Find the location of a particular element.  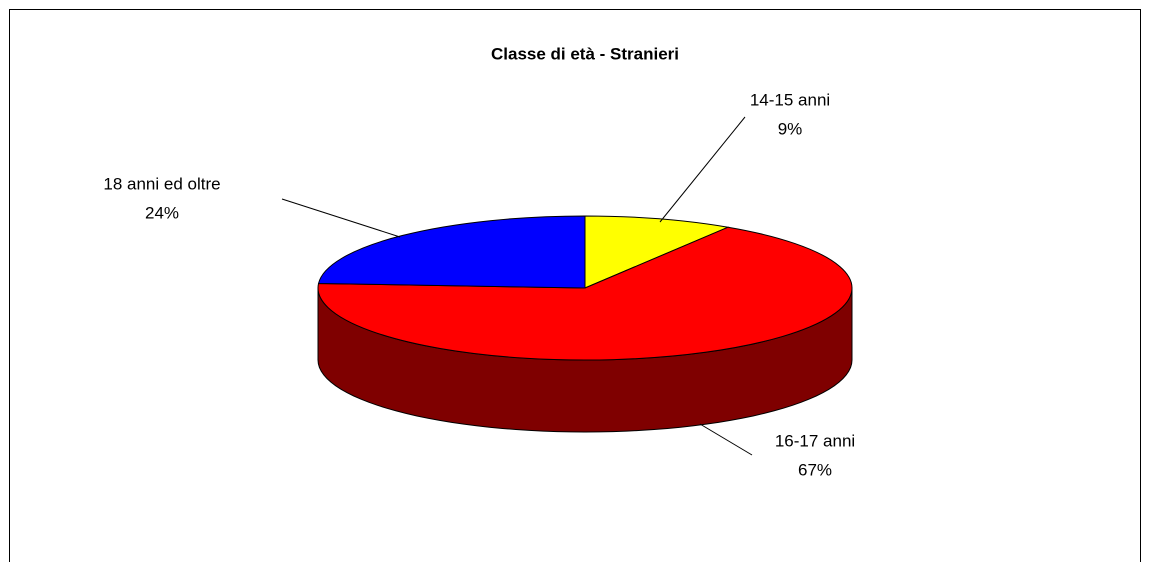

pie-tops is located at coordinates (585, 288).